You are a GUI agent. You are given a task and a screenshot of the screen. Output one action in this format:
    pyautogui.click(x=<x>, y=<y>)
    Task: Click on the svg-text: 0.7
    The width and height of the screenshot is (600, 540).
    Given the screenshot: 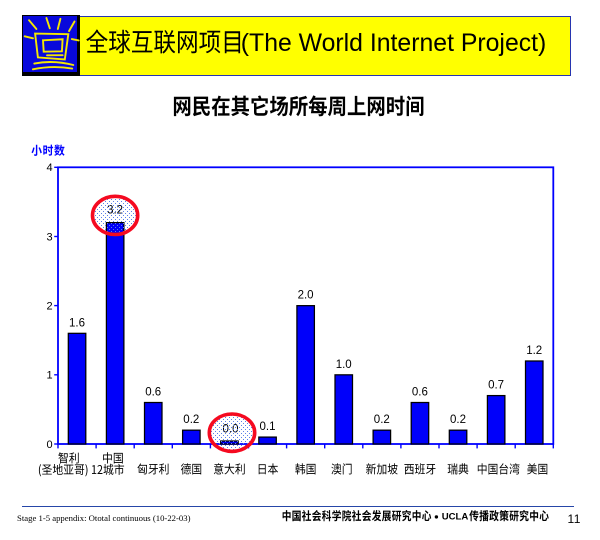 What is the action you would take?
    pyautogui.click(x=496, y=386)
    